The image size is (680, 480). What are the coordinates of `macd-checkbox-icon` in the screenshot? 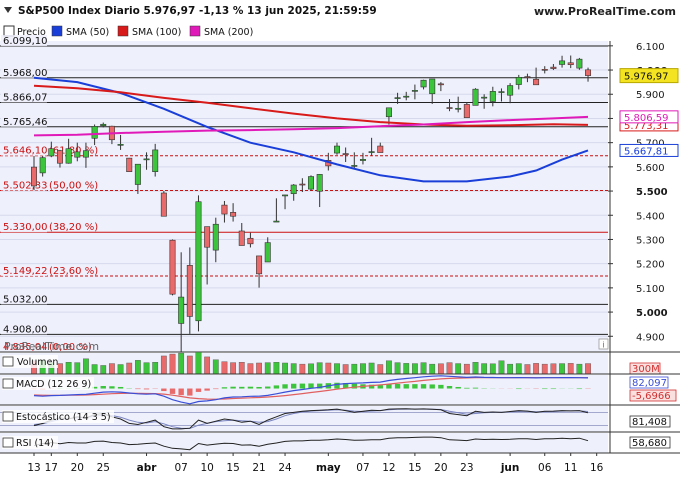 It's located at (8, 383).